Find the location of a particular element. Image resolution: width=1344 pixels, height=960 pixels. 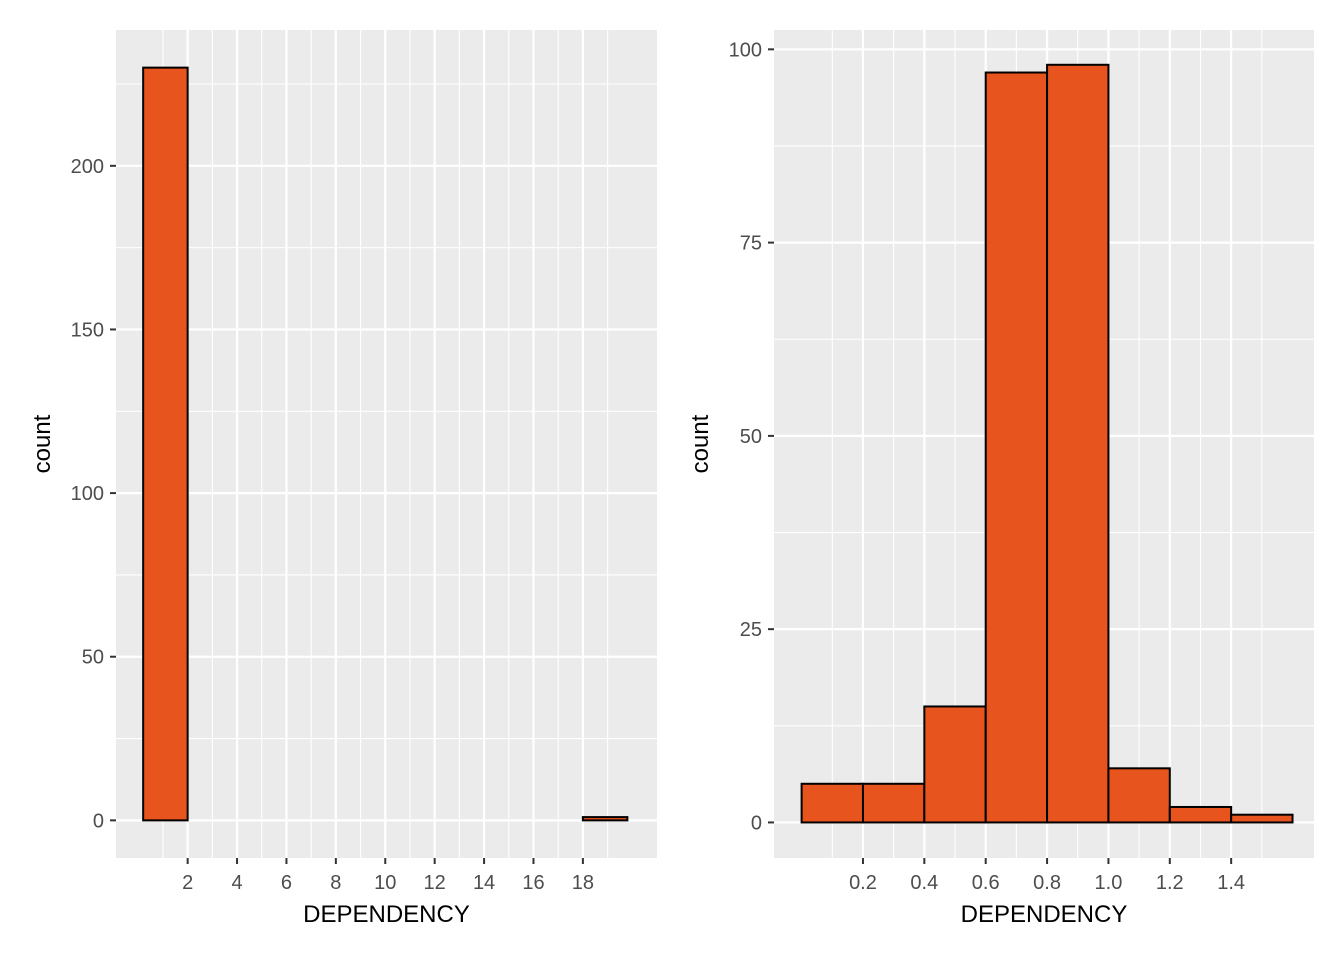

x-tick-label: 0.4 is located at coordinates (924, 883).